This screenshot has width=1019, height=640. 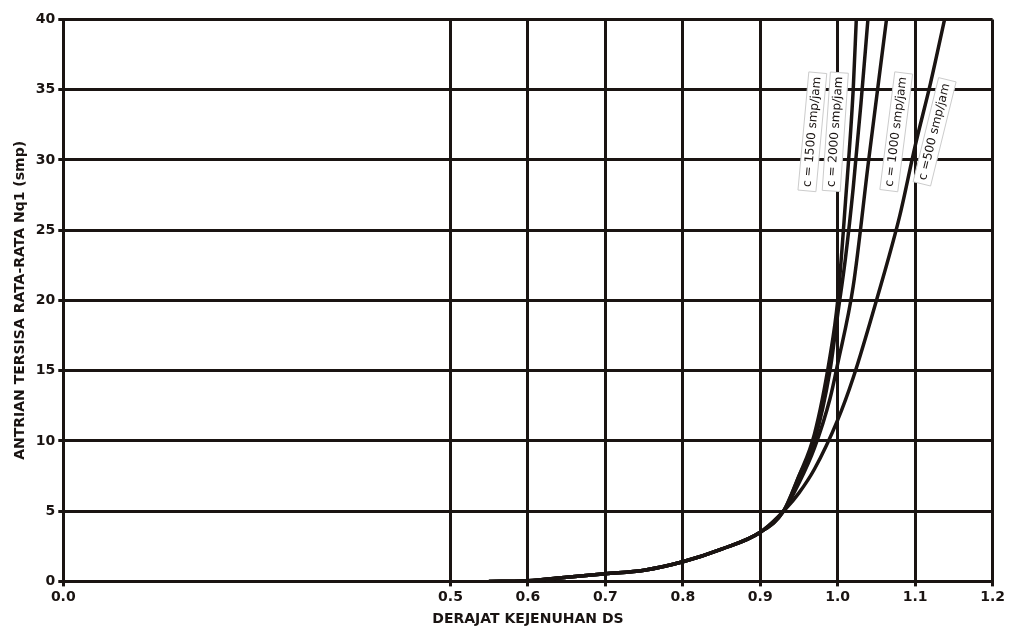 I want to click on text: c = 2000 smp/jam, so click(x=834, y=132).